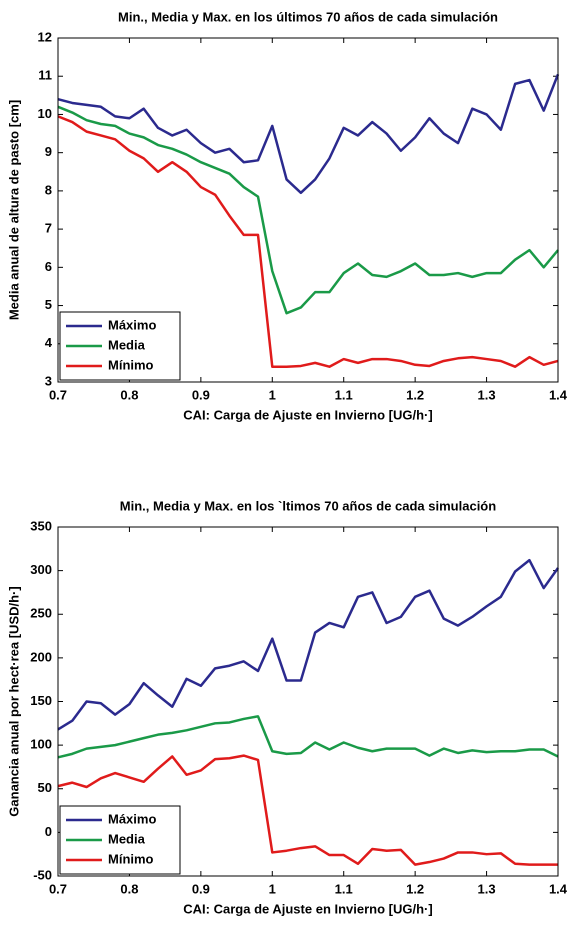 This screenshot has width=574, height=944. Describe the element at coordinates (48, 189) in the screenshot. I see `y-tick-label: 8` at that location.